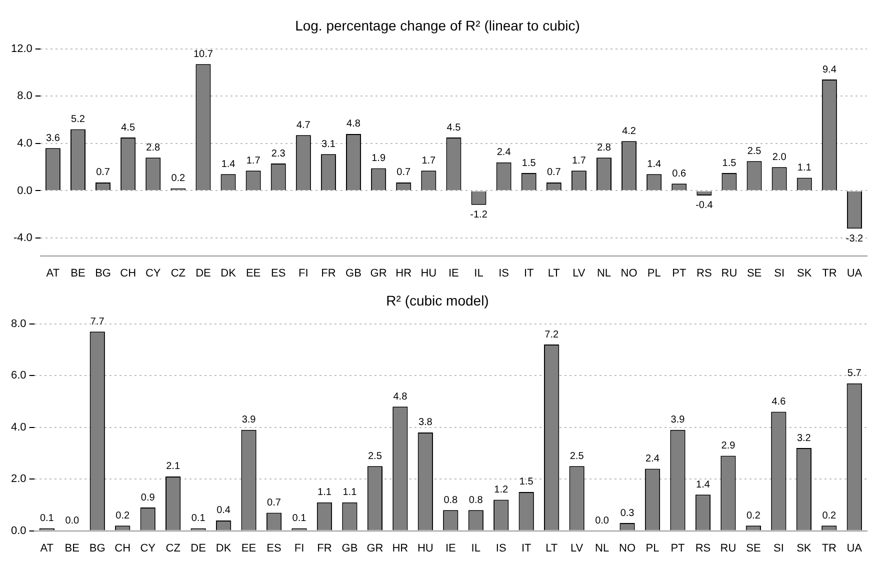 Image resolution: width=883 pixels, height=571 pixels. Describe the element at coordinates (703, 548) in the screenshot. I see `x-tick-label: RS` at that location.